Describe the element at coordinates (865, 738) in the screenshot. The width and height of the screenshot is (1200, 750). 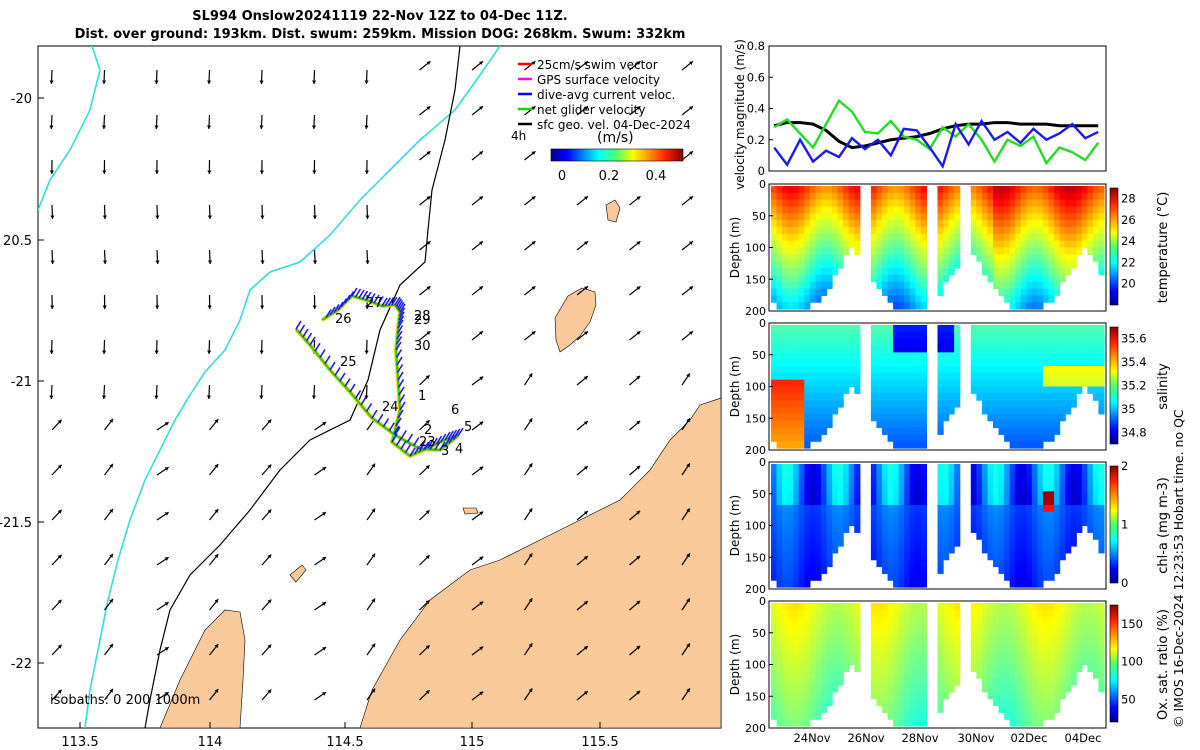
I see `time-tick-label: 26Nov` at that location.